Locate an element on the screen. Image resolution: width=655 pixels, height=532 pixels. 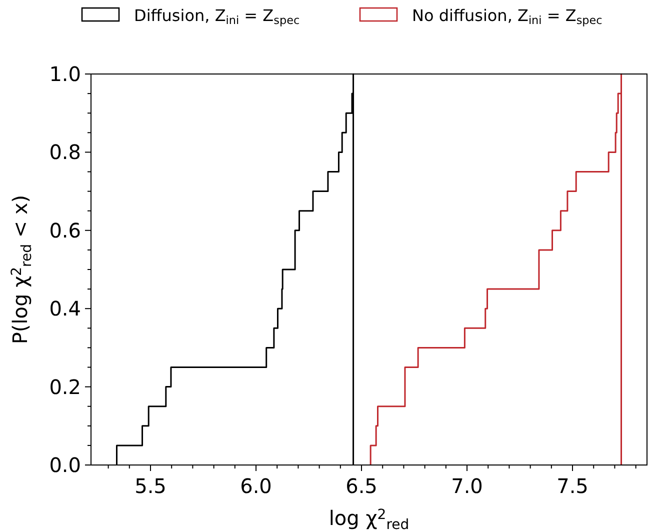
legend-label: Diffusion, Z$_{ini}$ = Z$_{spec}$ is located at coordinates (217, 16).